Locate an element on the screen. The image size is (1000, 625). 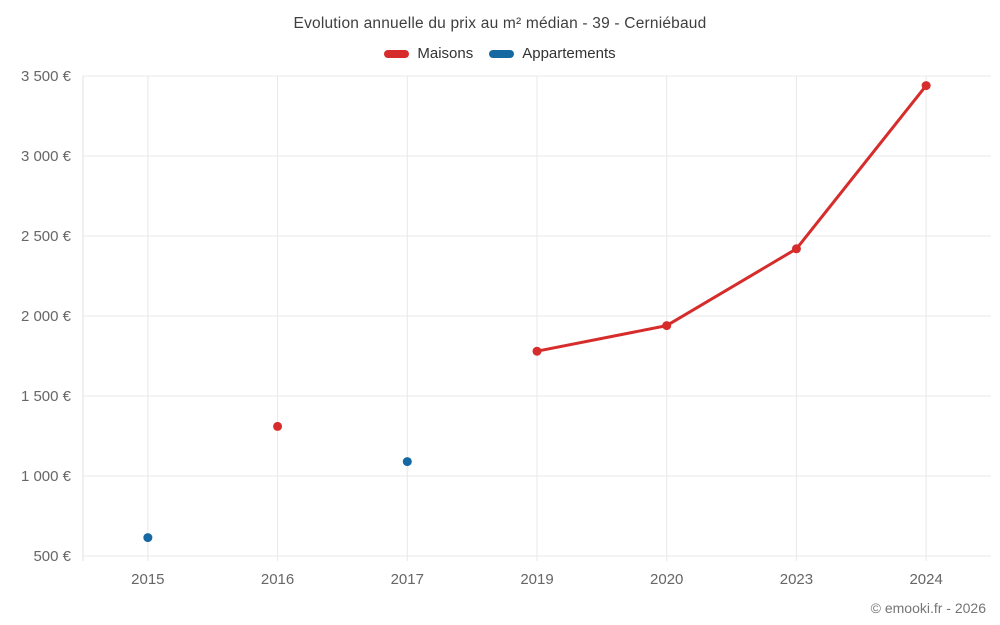
x-axis-label: 2020 is located at coordinates (666, 579).